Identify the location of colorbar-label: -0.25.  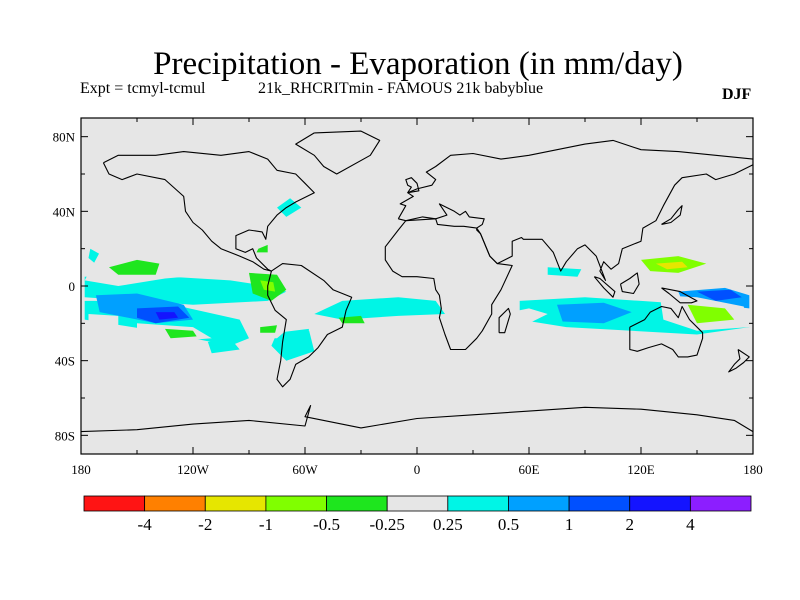
(386, 524).